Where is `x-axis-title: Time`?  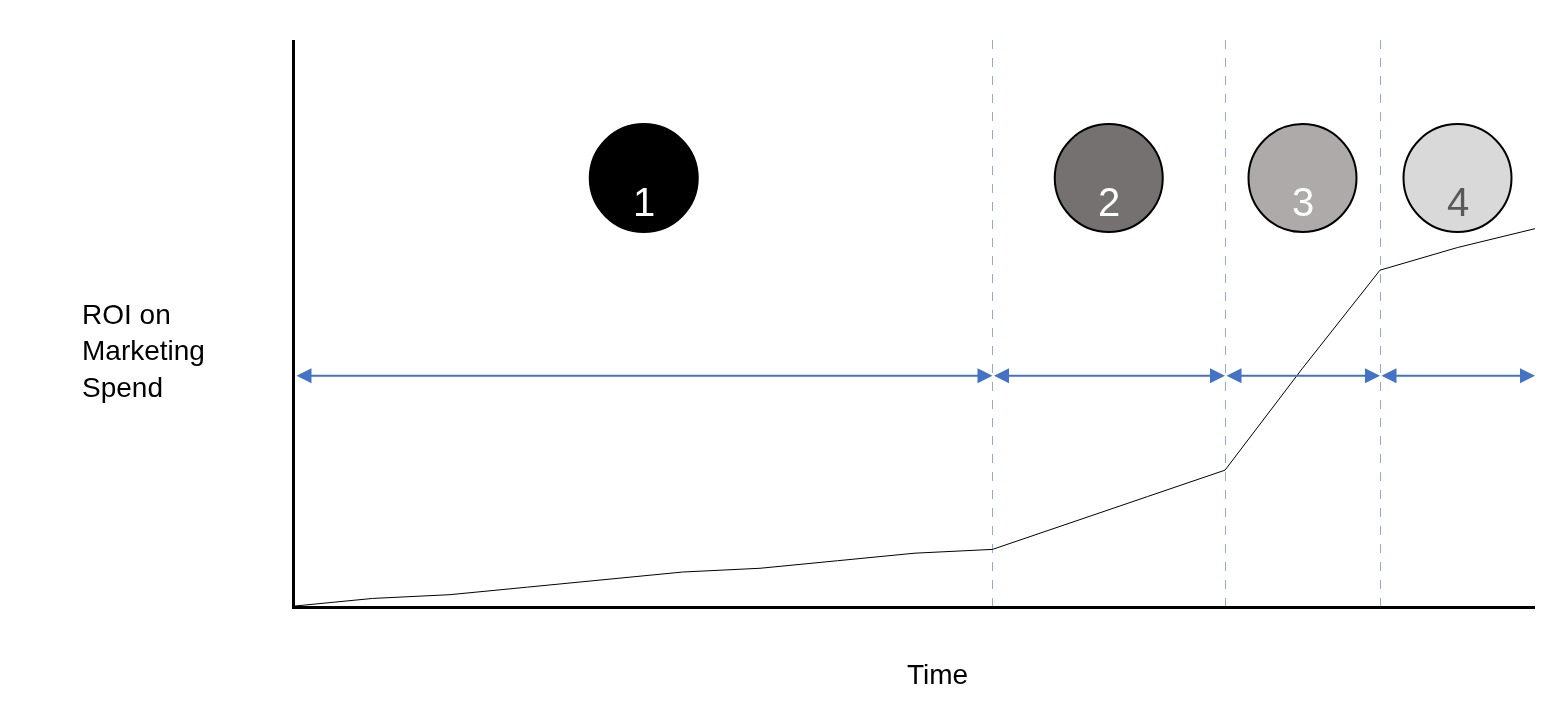
x-axis-title: Time is located at coordinates (938, 674).